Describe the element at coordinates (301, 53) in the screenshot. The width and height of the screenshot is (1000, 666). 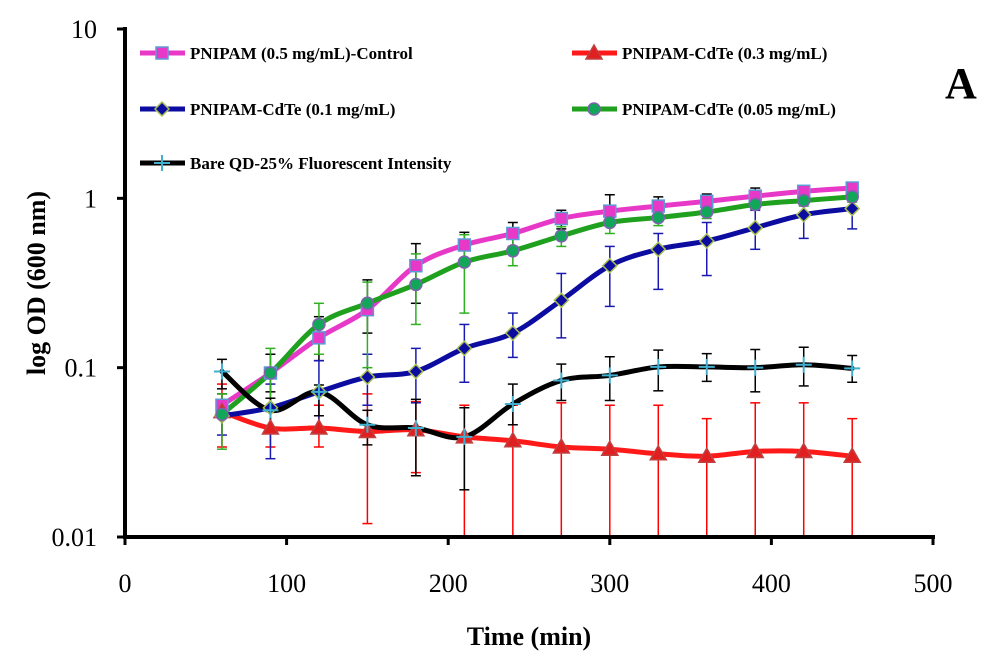
I see `legend-label: PNIPAM (0.5 mg/mL)-Control` at that location.